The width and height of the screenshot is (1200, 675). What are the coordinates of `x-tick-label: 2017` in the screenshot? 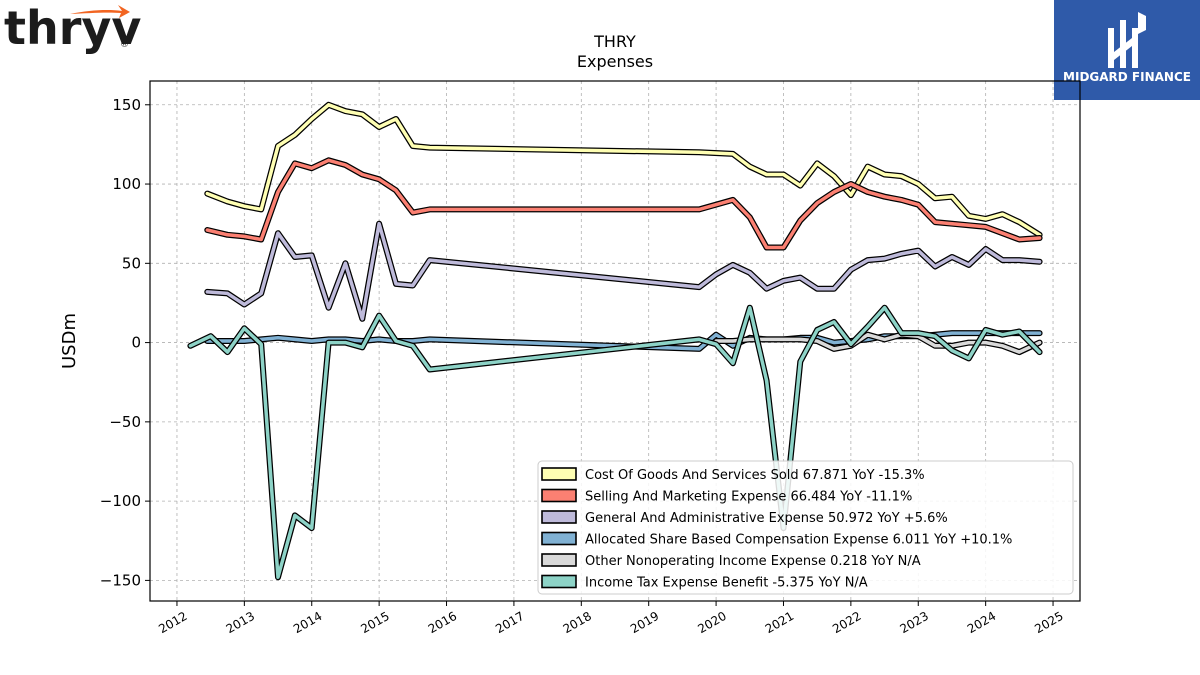 It's located at (509, 622).